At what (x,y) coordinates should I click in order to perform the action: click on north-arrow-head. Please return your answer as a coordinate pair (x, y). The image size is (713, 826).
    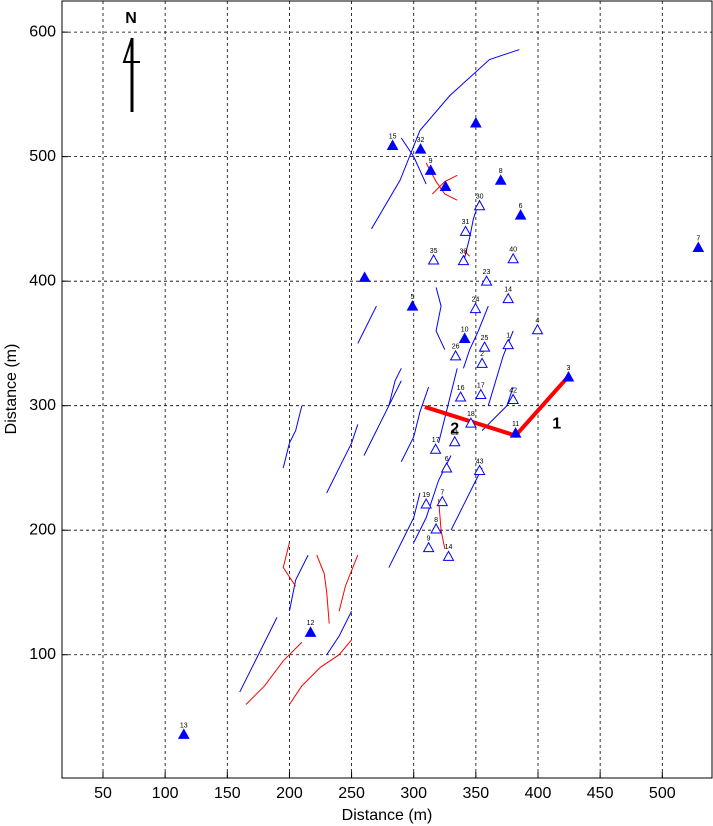
    Looking at the image, I should click on (131, 50).